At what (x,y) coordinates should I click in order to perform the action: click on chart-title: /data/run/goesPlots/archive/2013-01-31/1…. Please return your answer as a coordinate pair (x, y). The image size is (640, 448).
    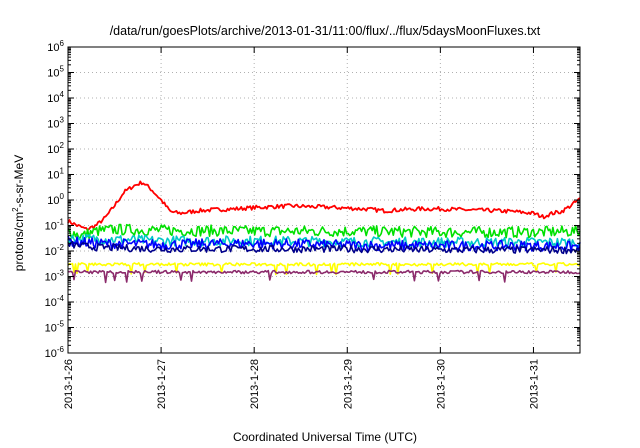
    Looking at the image, I should click on (325, 31).